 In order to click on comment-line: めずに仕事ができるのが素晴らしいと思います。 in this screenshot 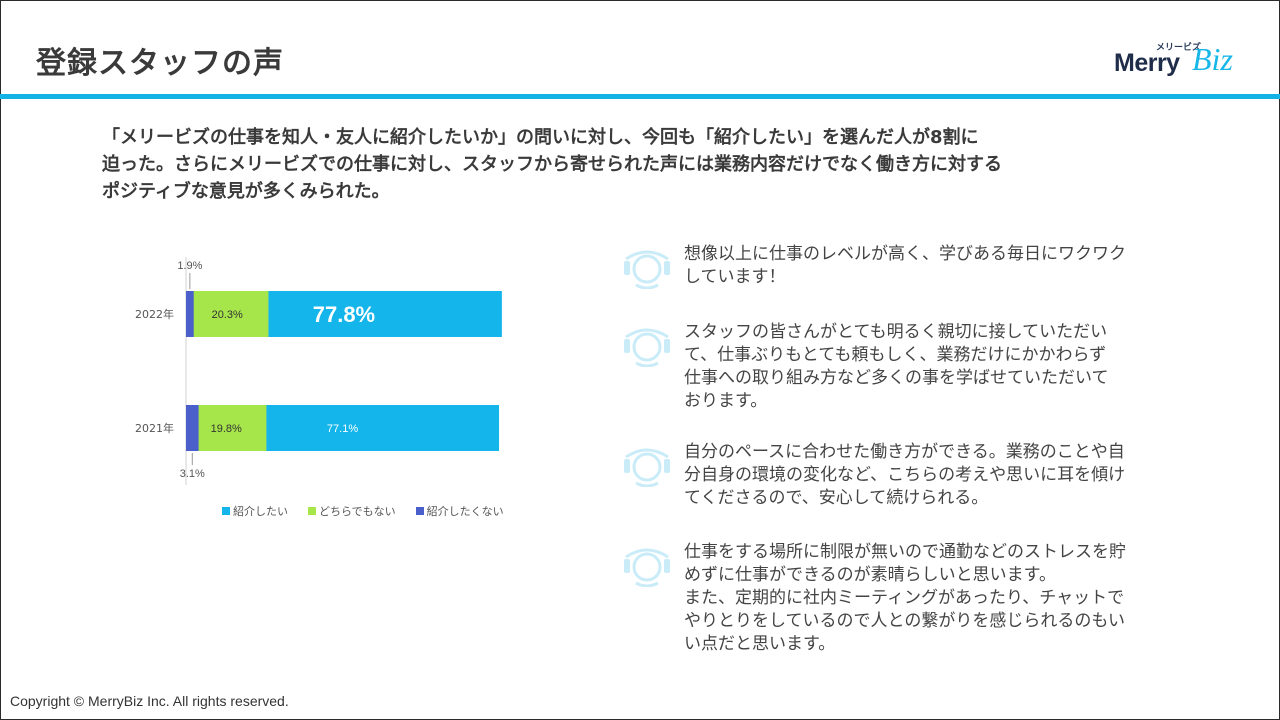, I will do `click(870, 575)`.